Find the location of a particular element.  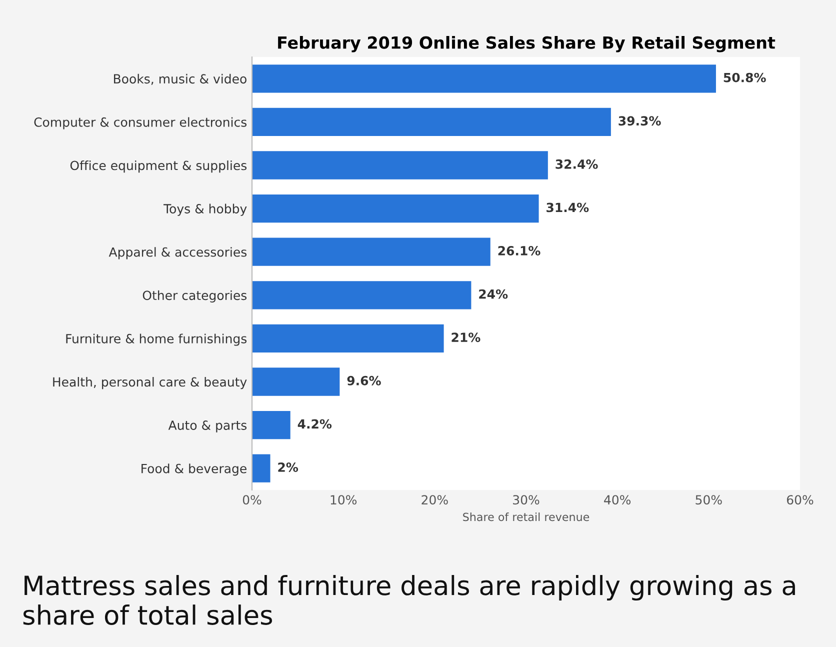

data-label: 4.2% is located at coordinates (315, 424).